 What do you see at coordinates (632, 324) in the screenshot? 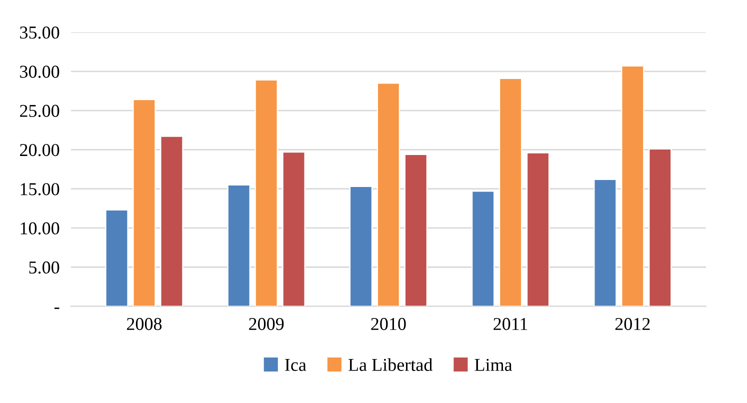
I see `x-tick-label: 2012` at bounding box center [632, 324].